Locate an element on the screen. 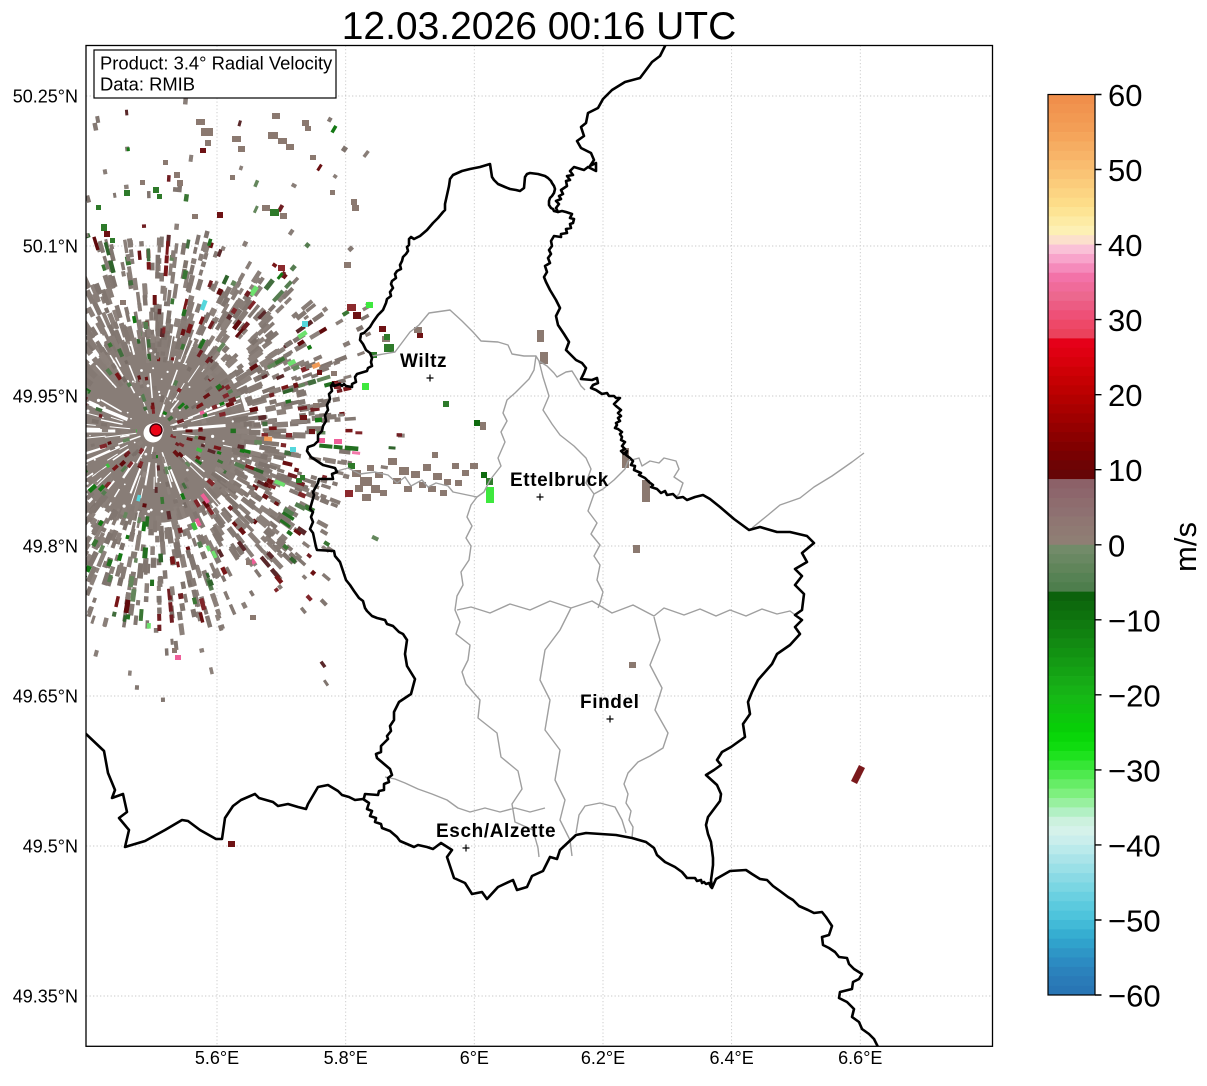  svg-text: 50.25°N is located at coordinates (45, 97).